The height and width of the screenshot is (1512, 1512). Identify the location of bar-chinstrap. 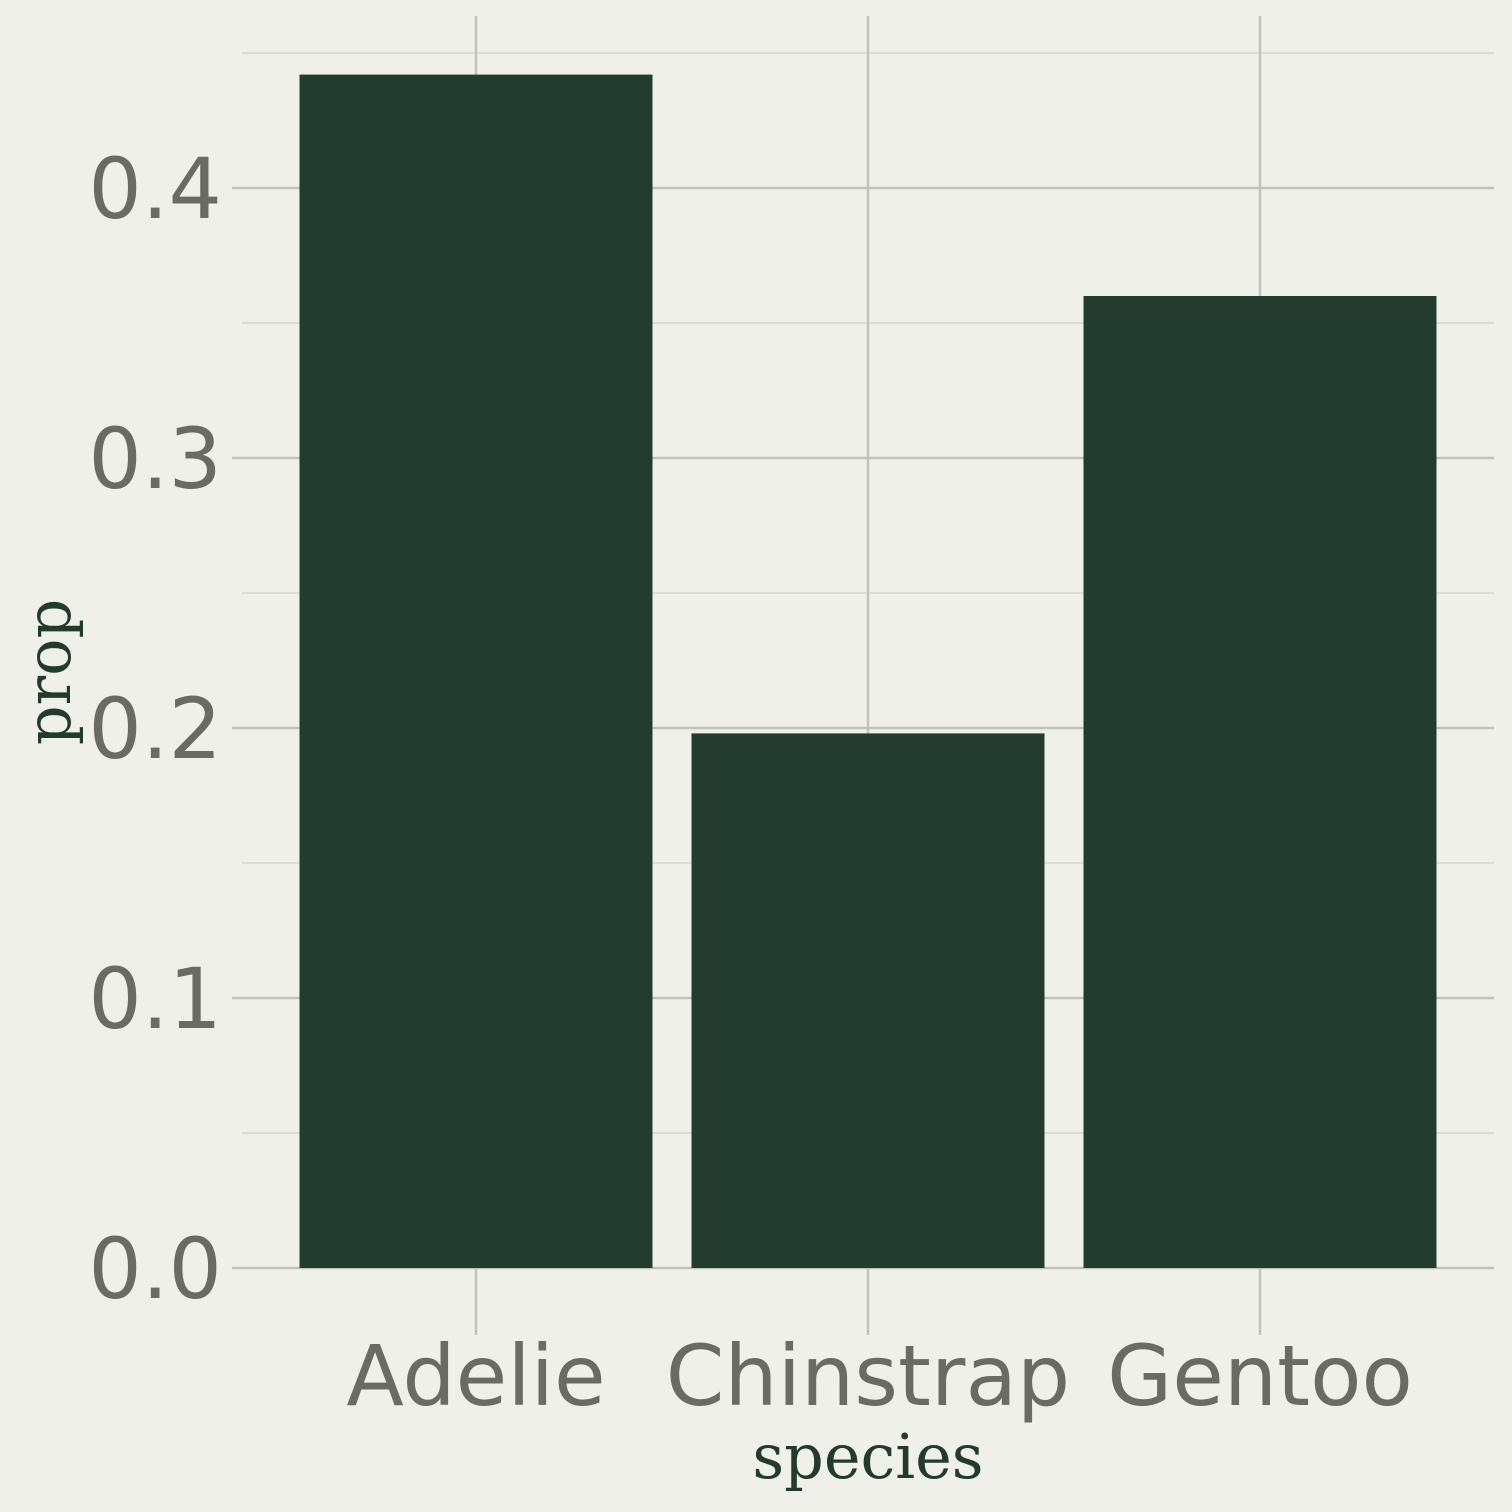
(868, 1000).